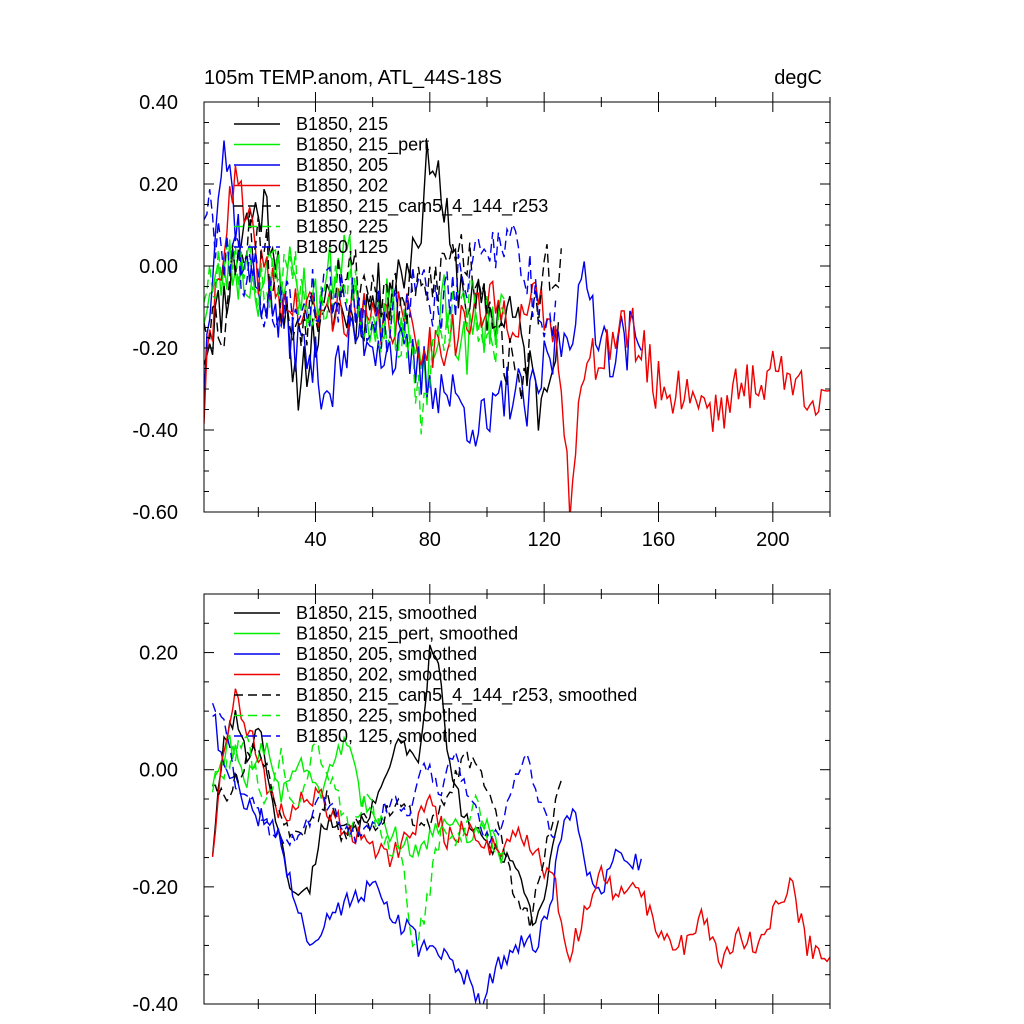  I want to click on legend-label: B1850, 215_cam5_4_144_r253, smoothed, so click(466, 695).